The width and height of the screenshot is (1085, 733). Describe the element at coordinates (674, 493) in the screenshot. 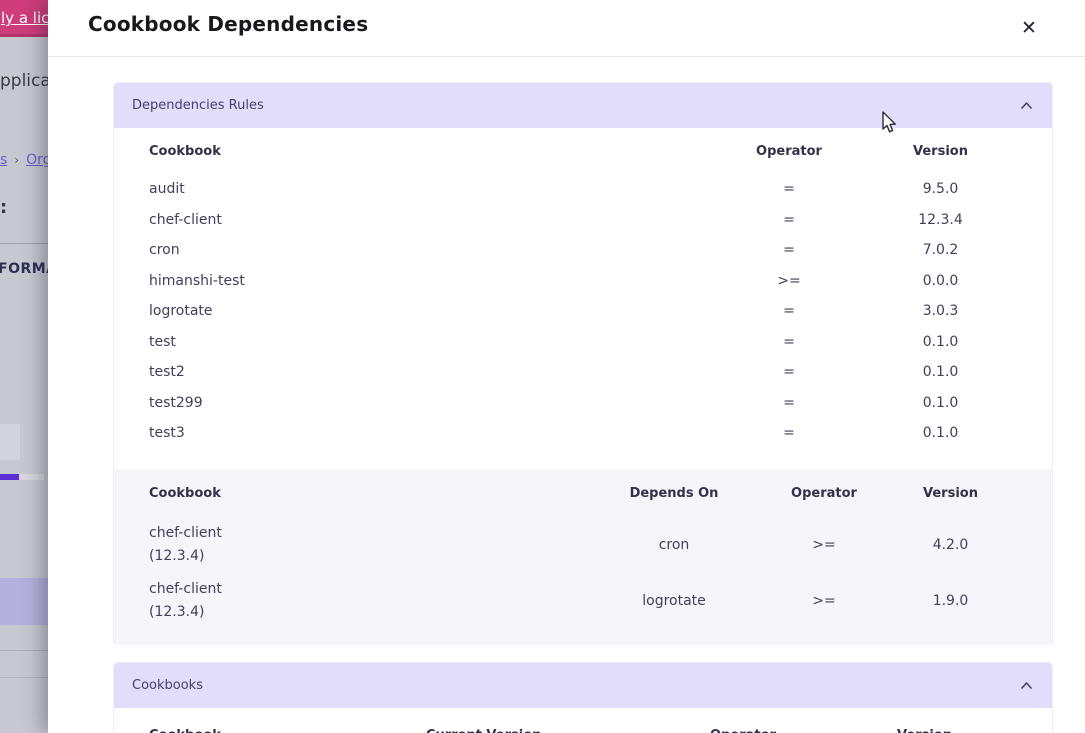

I see `column-header: Depends On` at that location.